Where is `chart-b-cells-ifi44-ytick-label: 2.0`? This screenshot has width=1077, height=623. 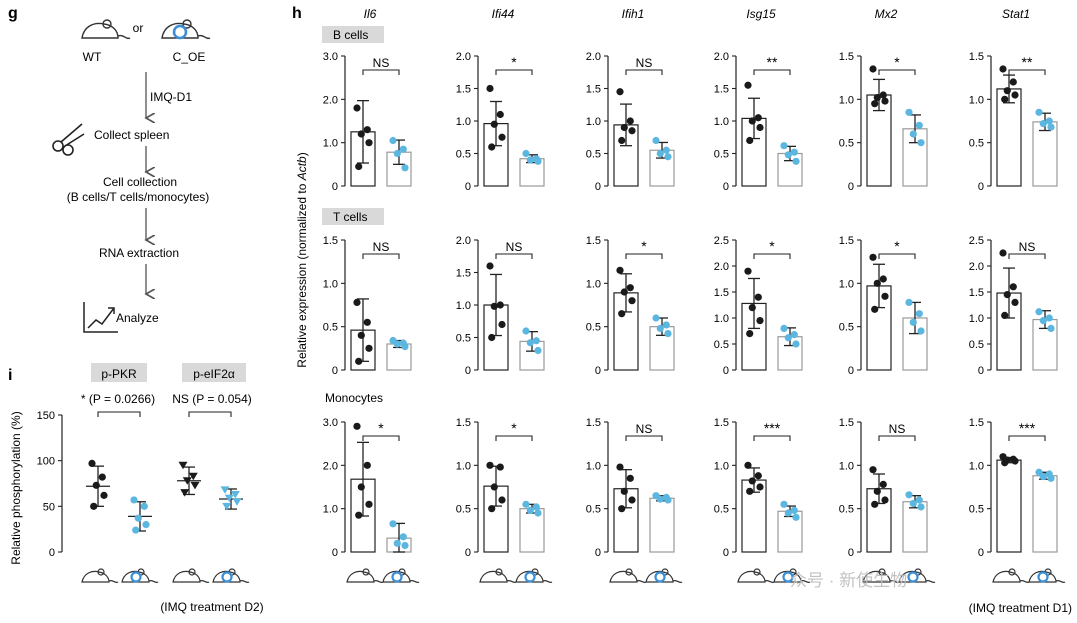
chart-b-cells-ifi44-ytick-label: 2.0 is located at coordinates (463, 57).